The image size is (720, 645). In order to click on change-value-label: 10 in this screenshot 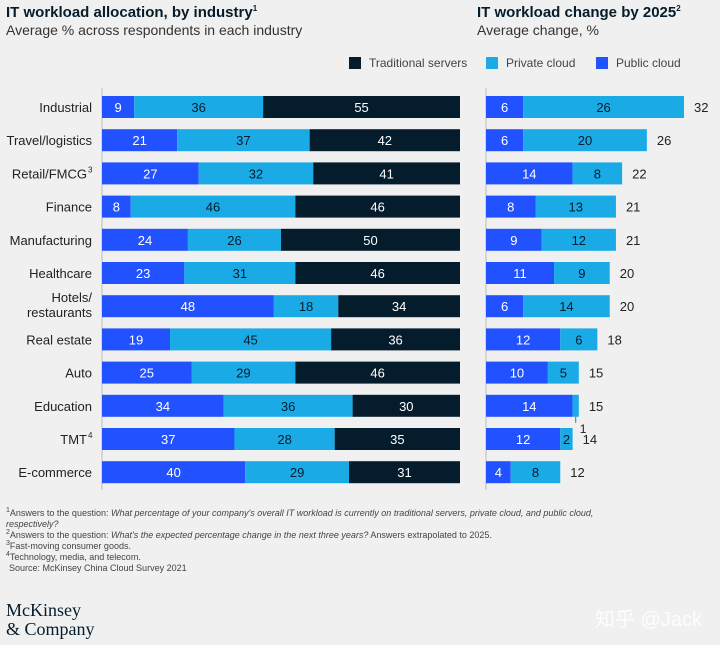, I will do `click(517, 373)`.